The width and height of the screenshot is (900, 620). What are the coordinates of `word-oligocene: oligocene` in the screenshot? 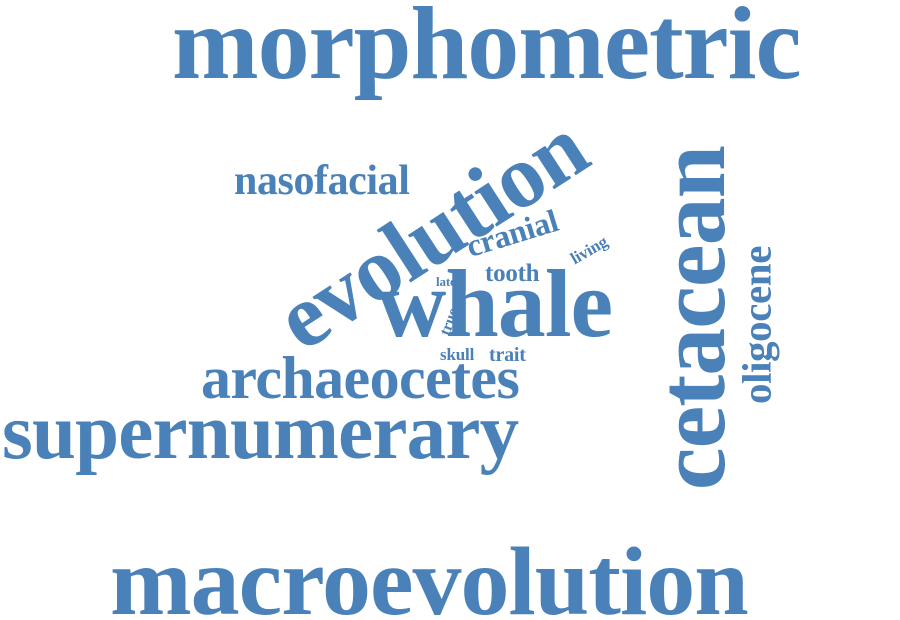 It's located at (757, 325).